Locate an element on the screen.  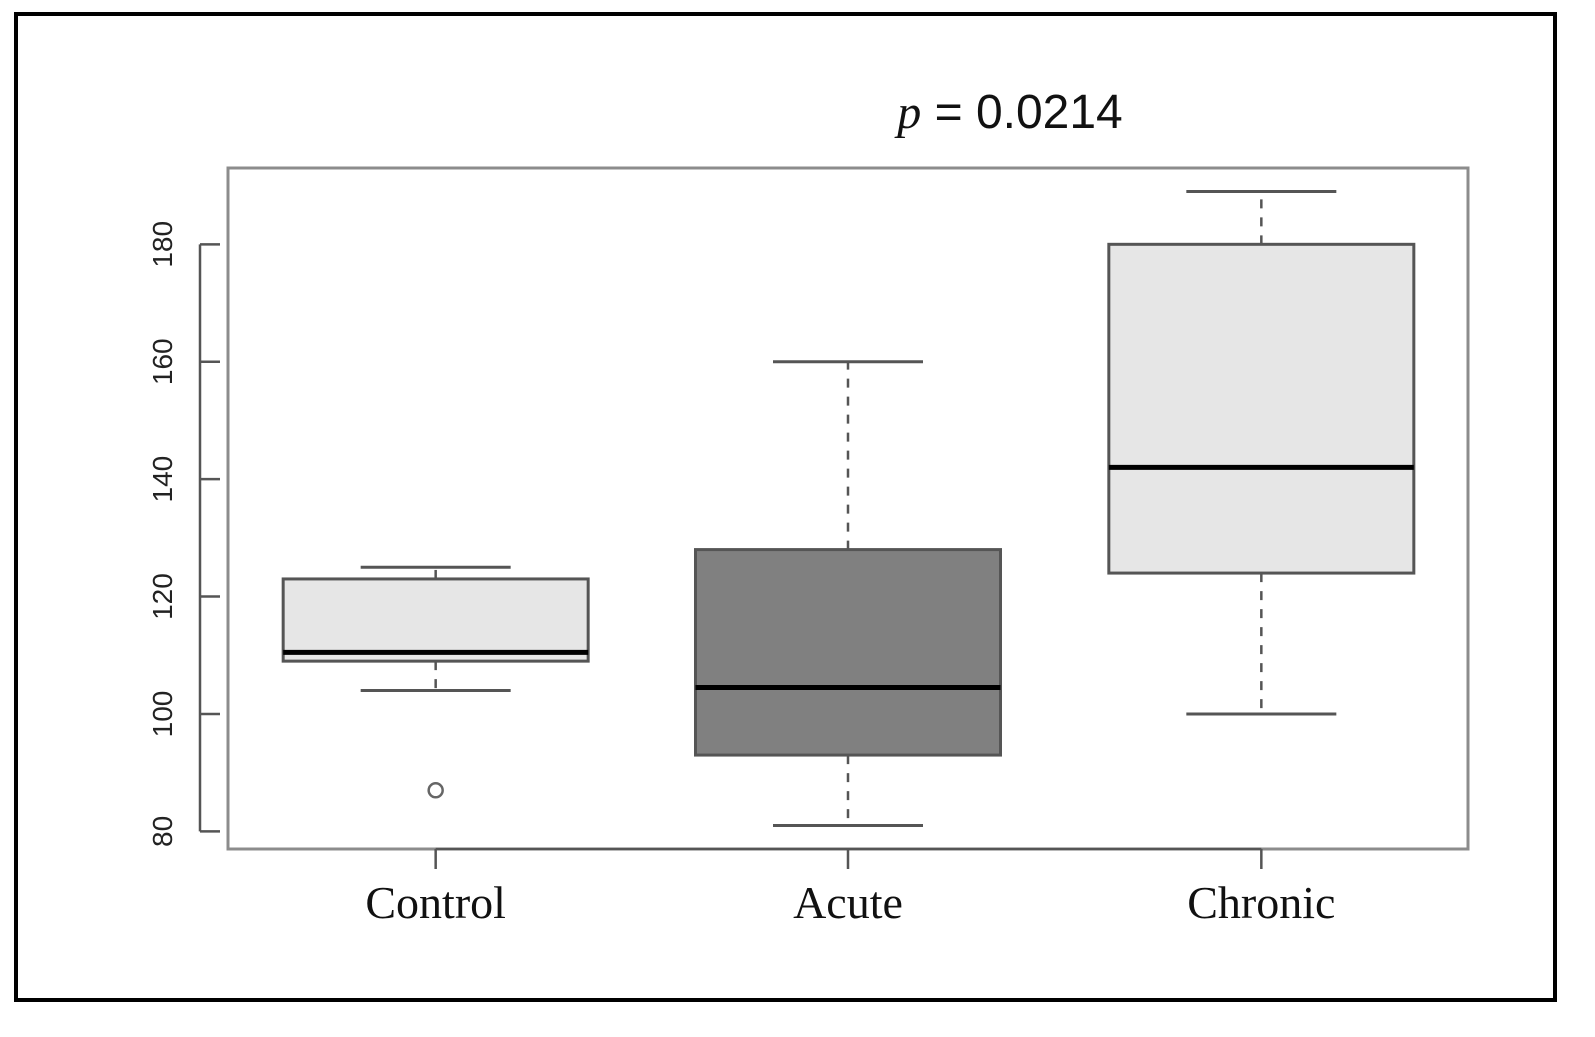
box-group-acute is located at coordinates (848, 594).